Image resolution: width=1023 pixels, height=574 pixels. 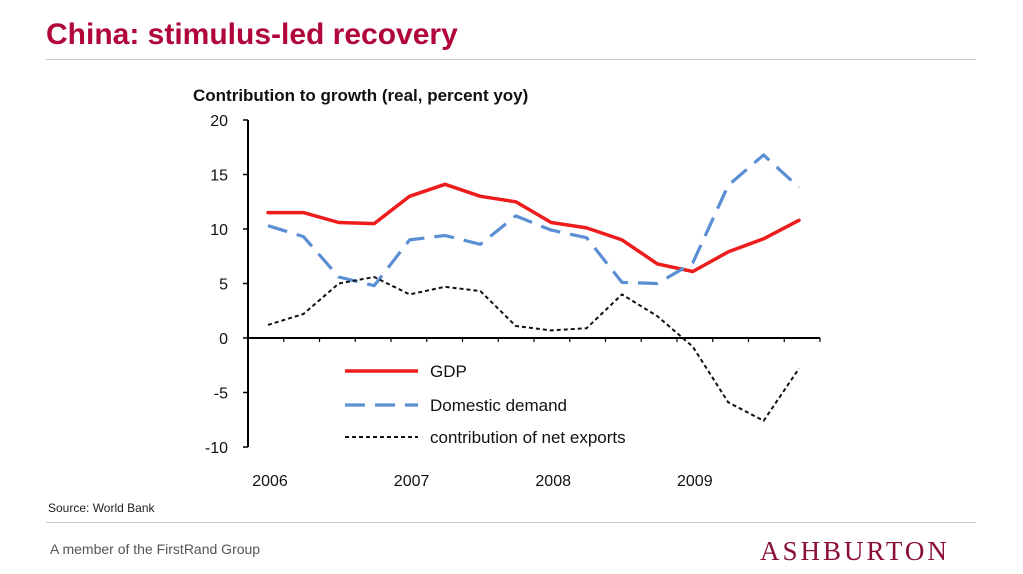 What do you see at coordinates (855, 551) in the screenshot?
I see `ashburton-logo: ASHBURTON` at bounding box center [855, 551].